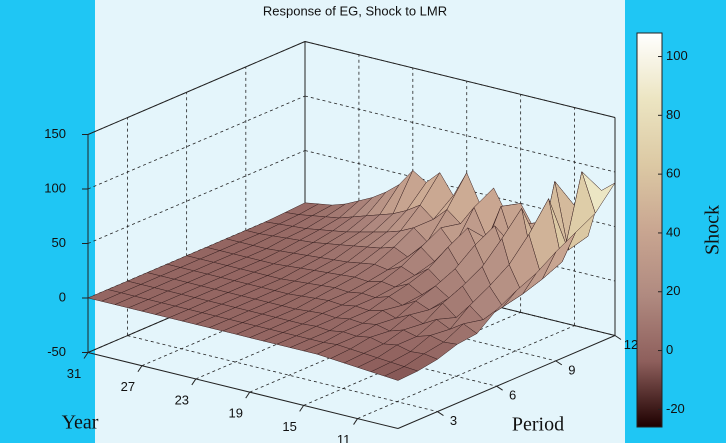  I want to click on colorbar-tick-label: 20, so click(673, 290).